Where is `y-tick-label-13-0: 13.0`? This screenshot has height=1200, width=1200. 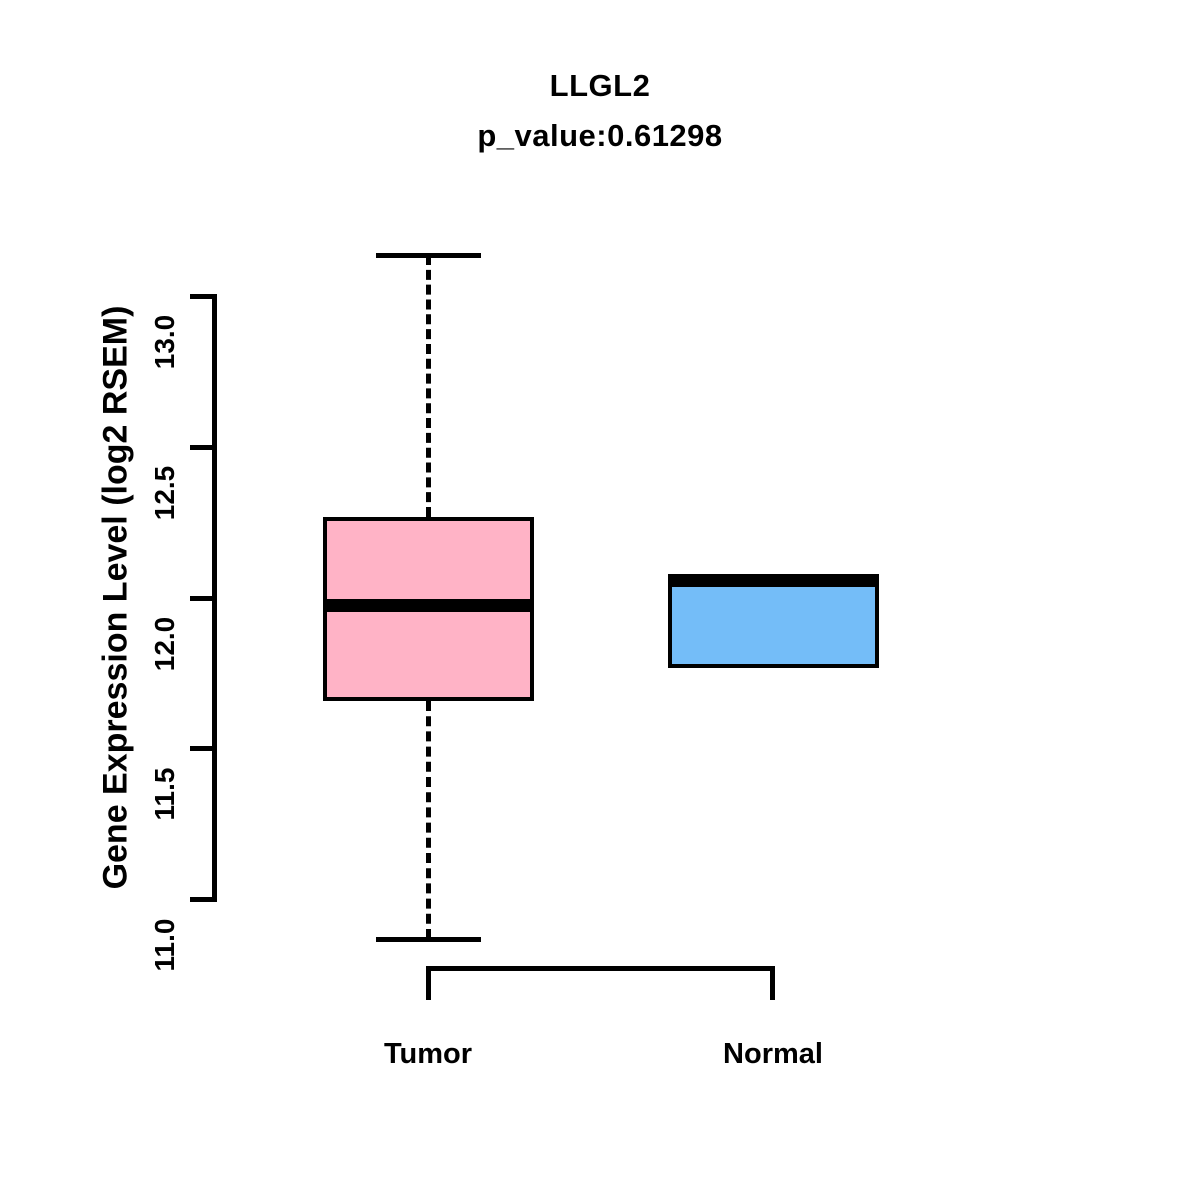 y-tick-label-13-0: 13.0 is located at coordinates (164, 342).